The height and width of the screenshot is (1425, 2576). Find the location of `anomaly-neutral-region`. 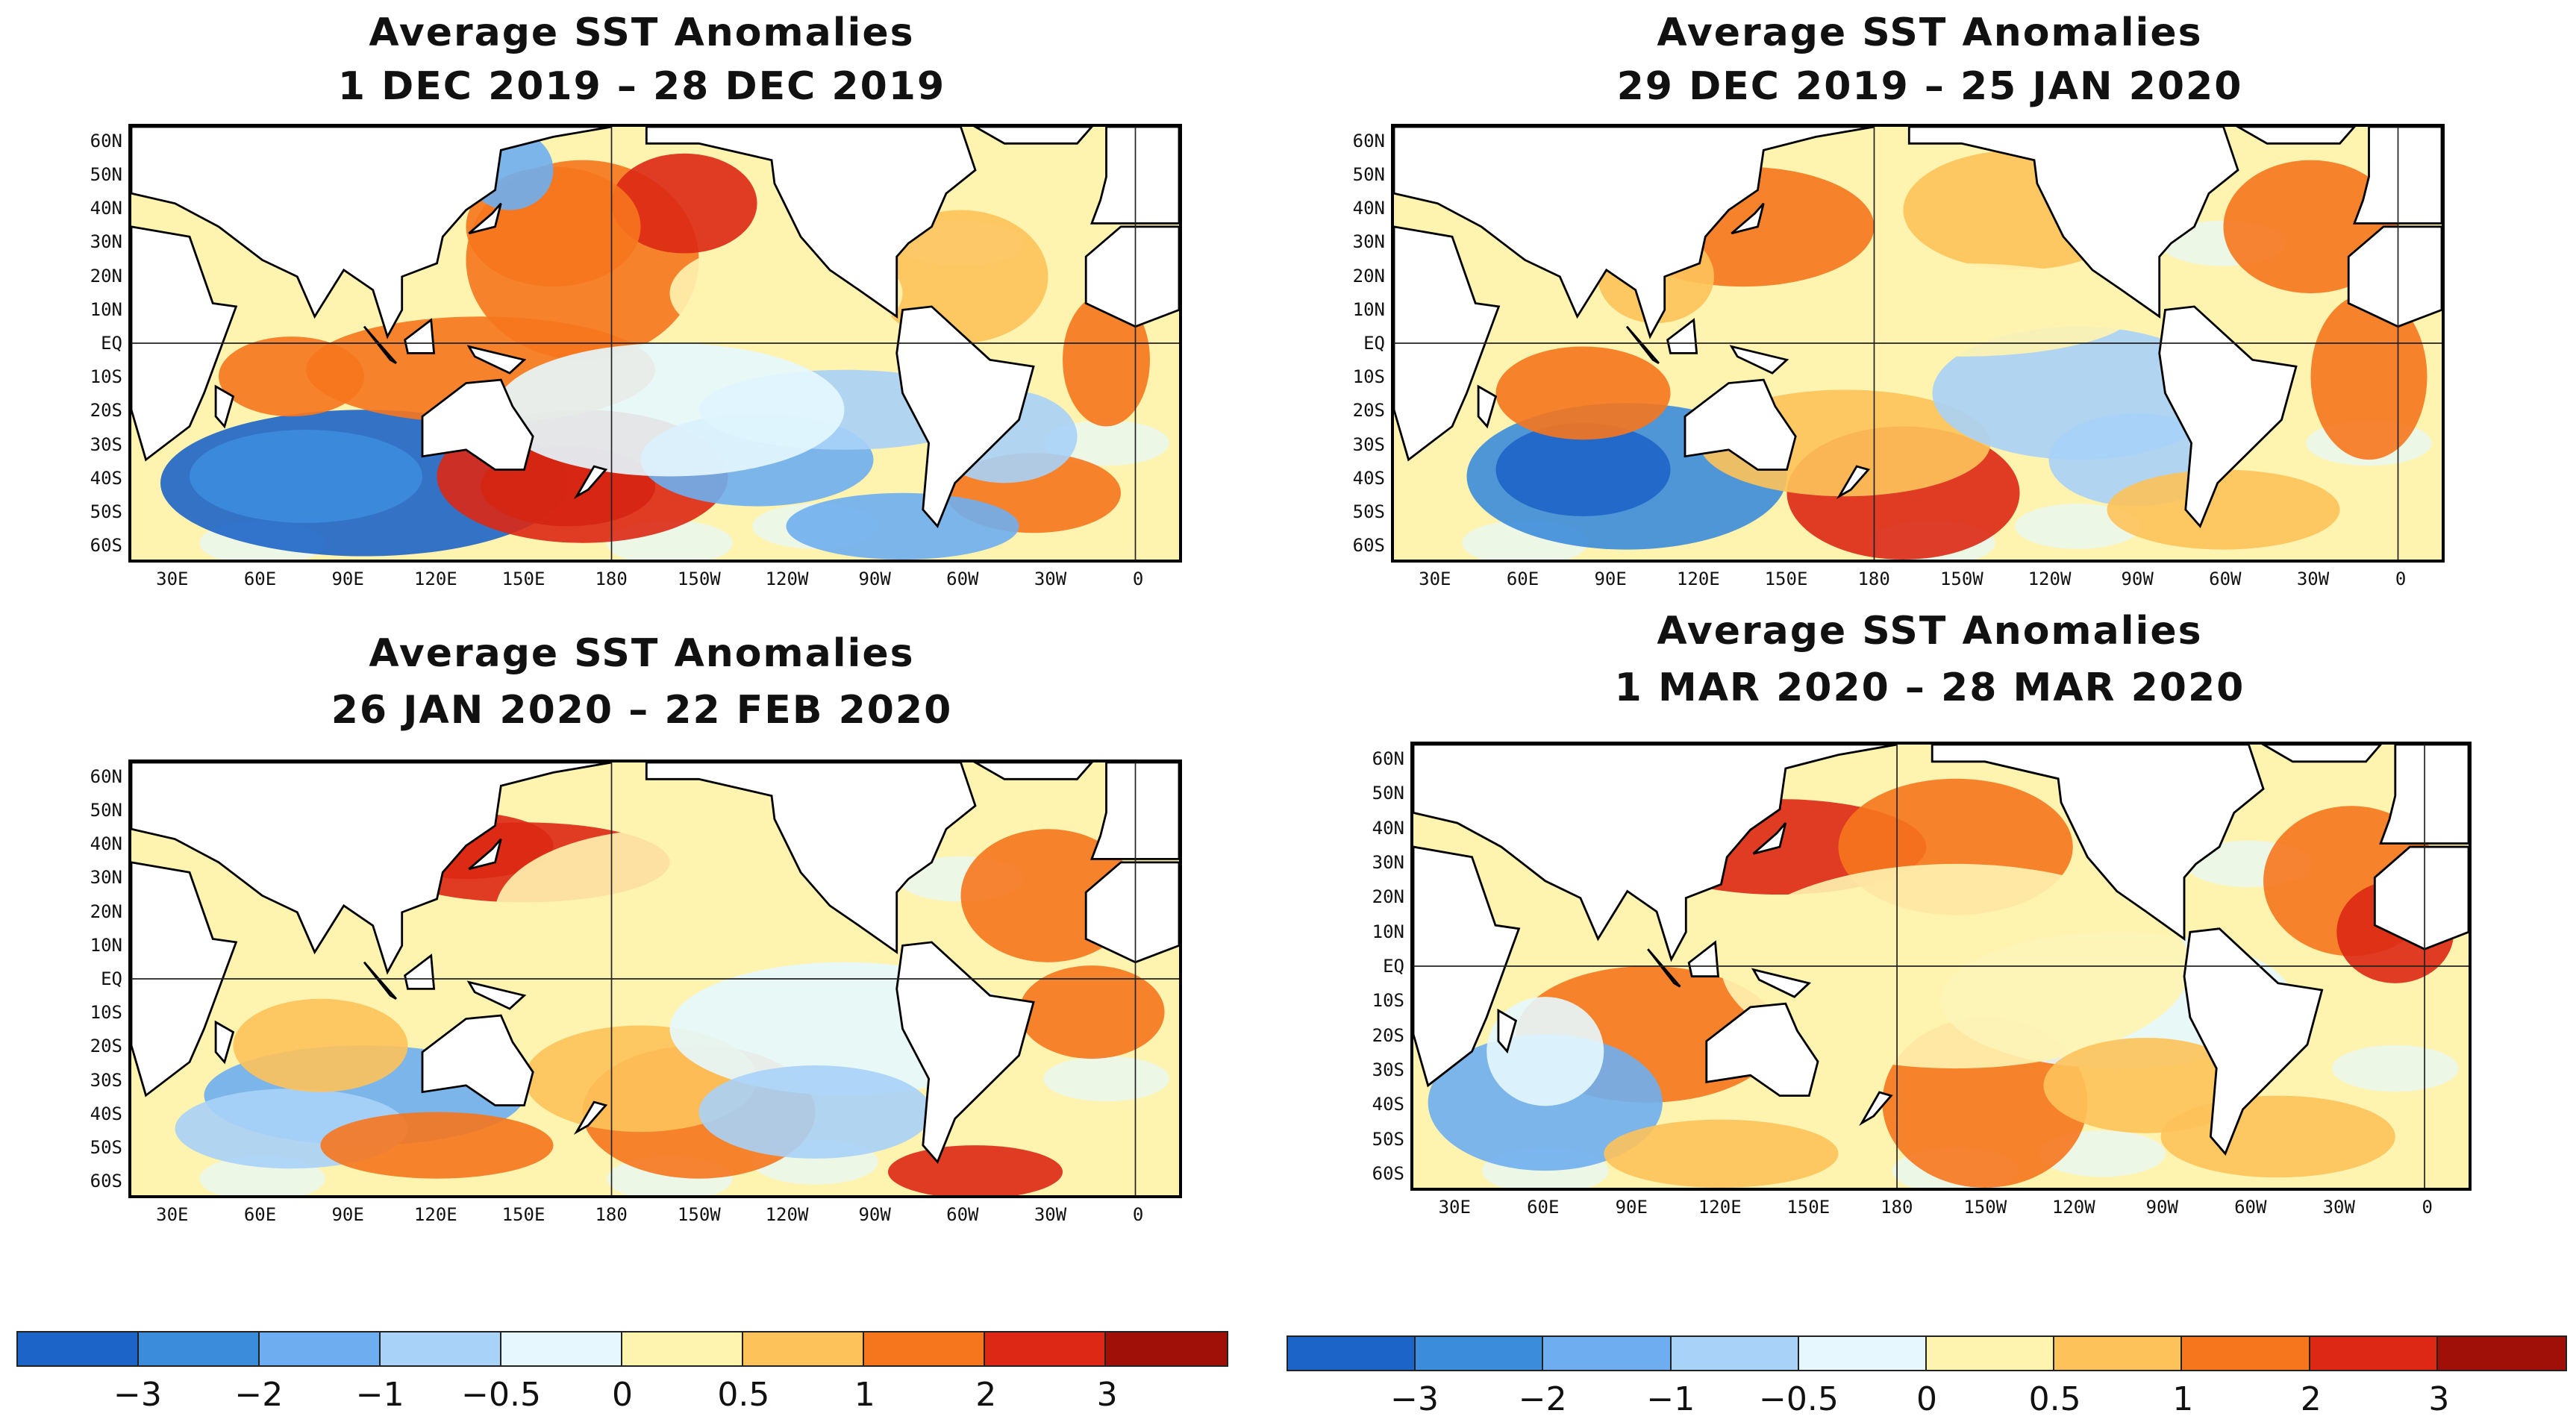

anomaly-neutral-region is located at coordinates (1106, 1079).